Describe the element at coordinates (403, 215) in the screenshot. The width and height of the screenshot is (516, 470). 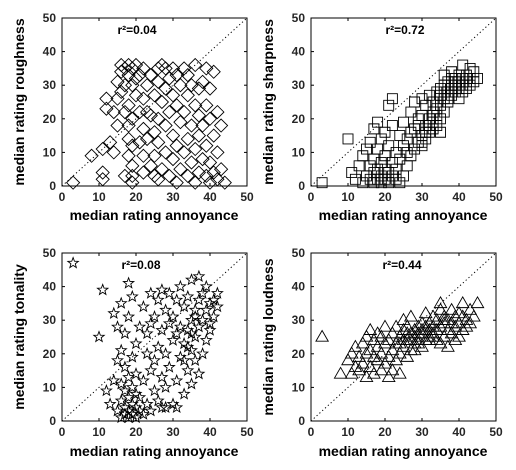
I see `x-axis-label: median rating annoyance` at that location.